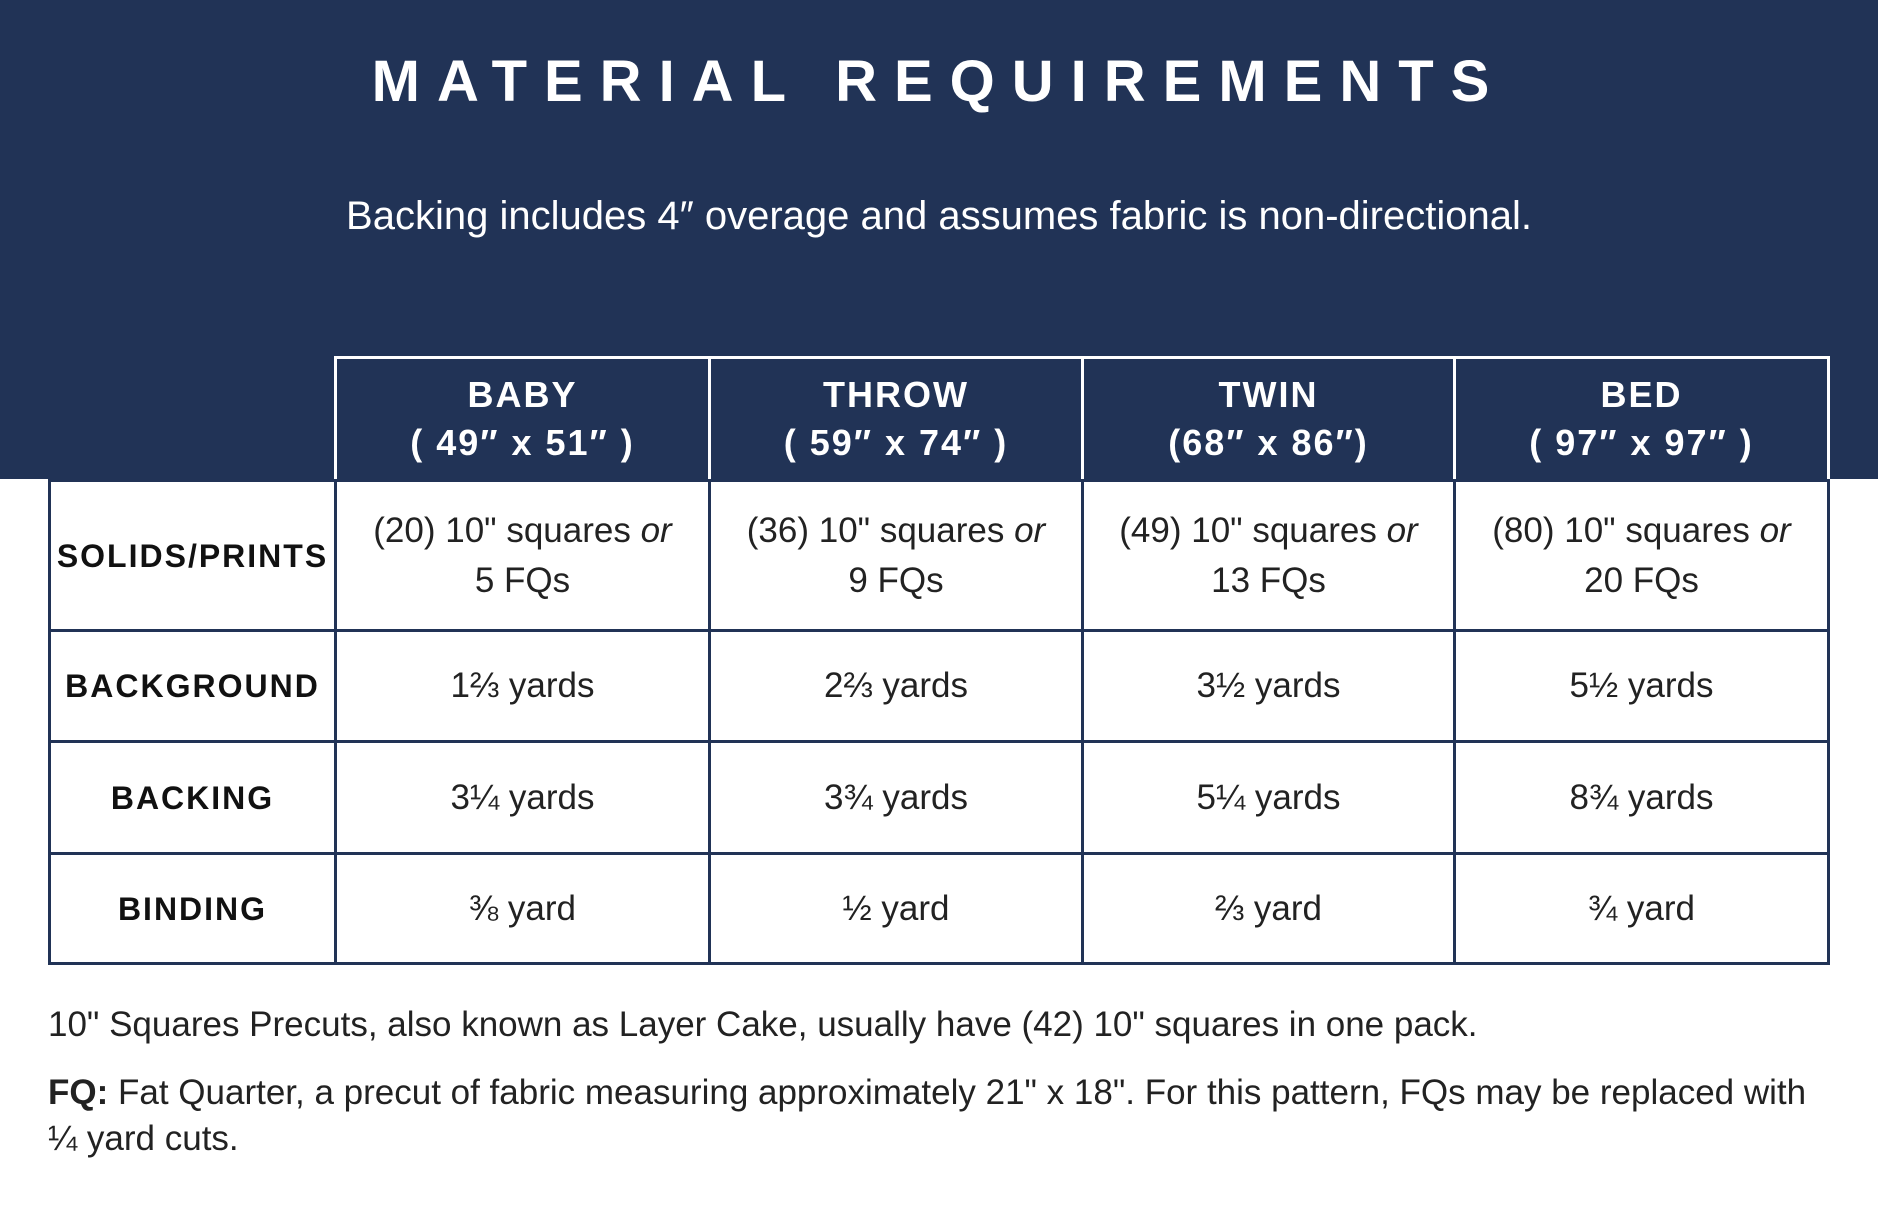  Describe the element at coordinates (522, 580) in the screenshot. I see `cell-line: 5 FQs` at that location.